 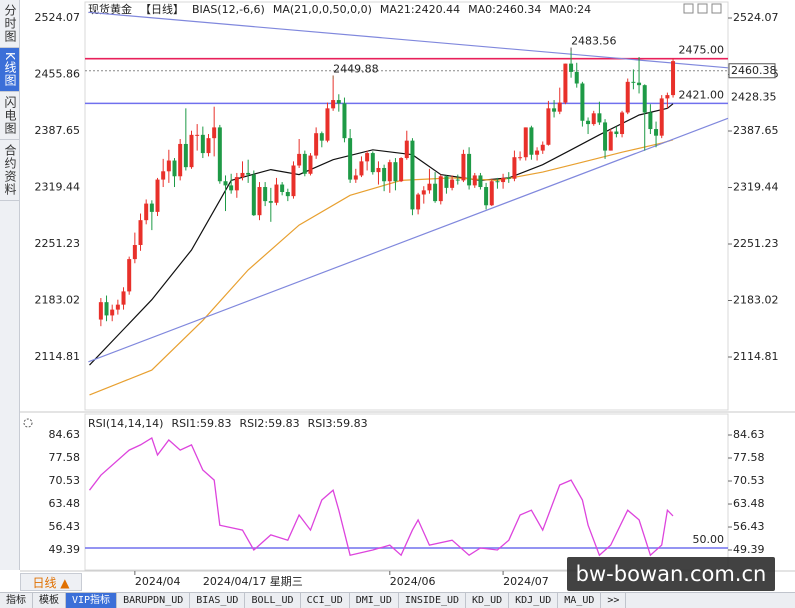 What do you see at coordinates (253, 581) in the screenshot?
I see `crosshair-date: 2024/04/17 星期三` at bounding box center [253, 581].